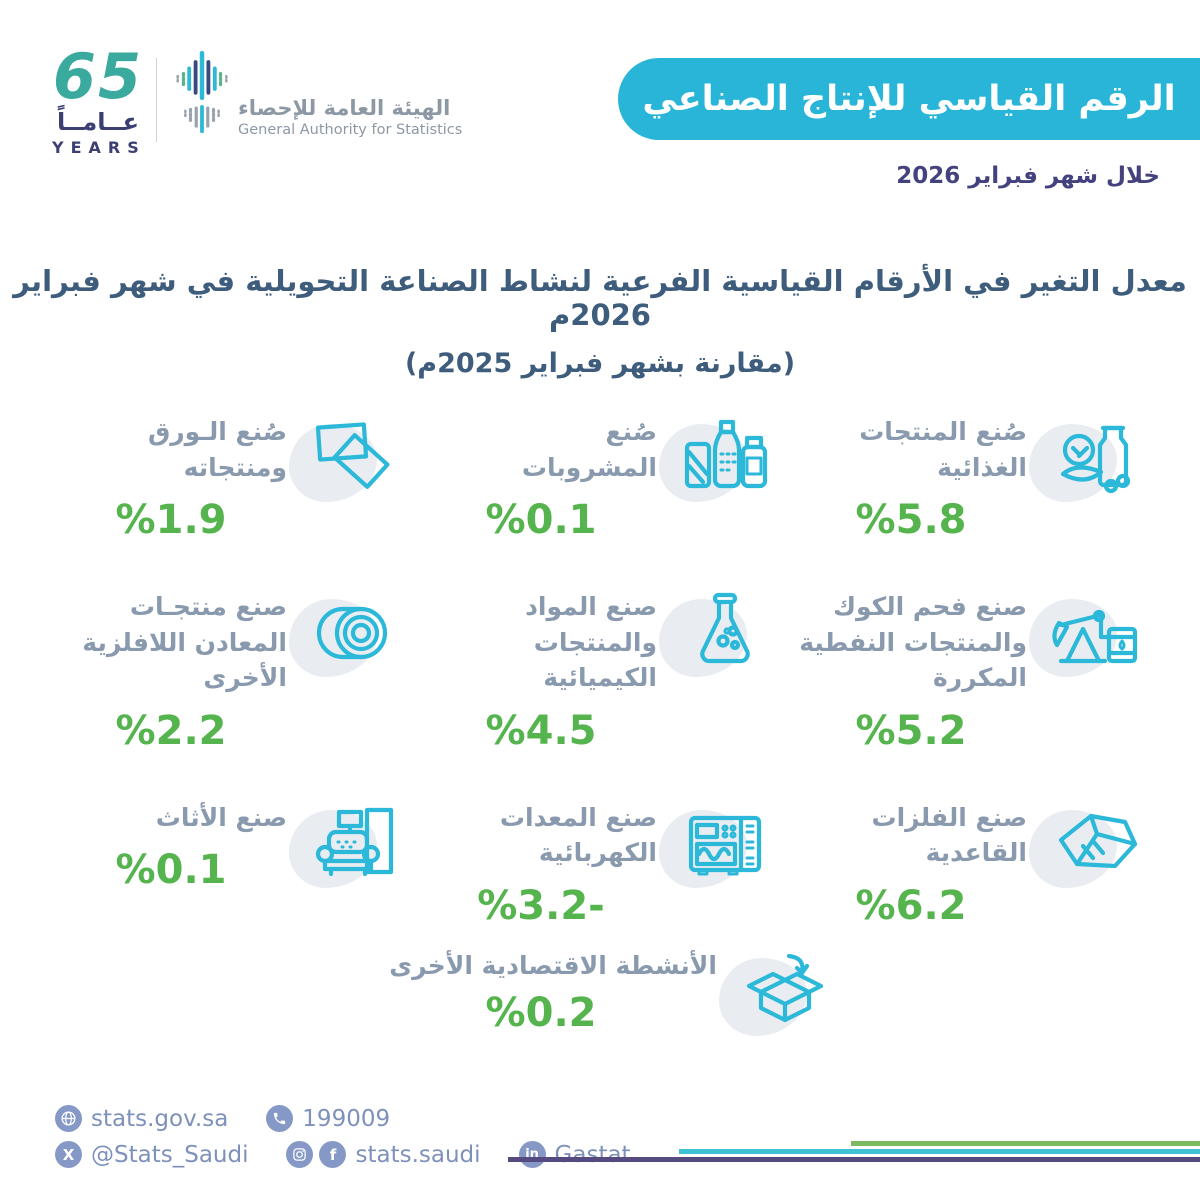 The width and height of the screenshot is (1200, 1200). I want to click on indicator-label: صنع المعدات الكهربائية, so click(578, 835).